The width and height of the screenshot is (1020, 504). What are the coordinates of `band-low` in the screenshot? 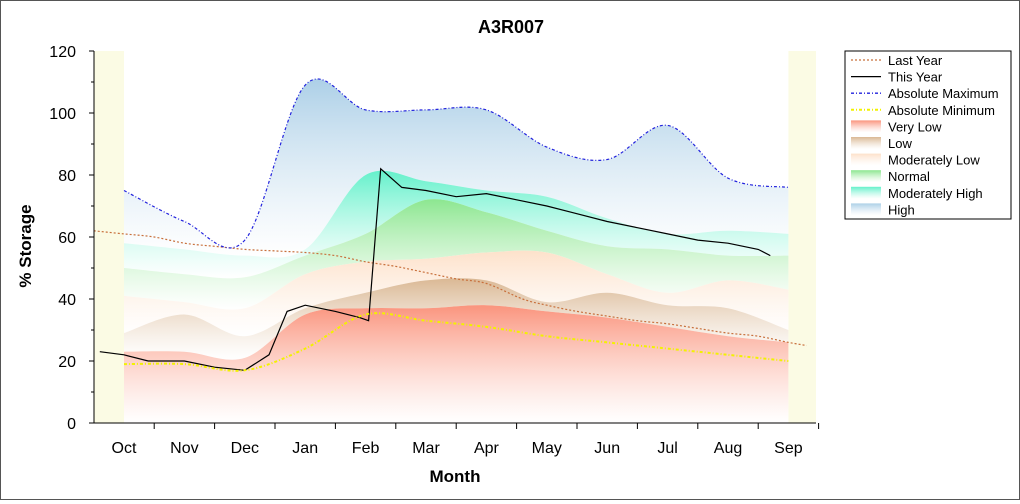 It's located at (456, 319).